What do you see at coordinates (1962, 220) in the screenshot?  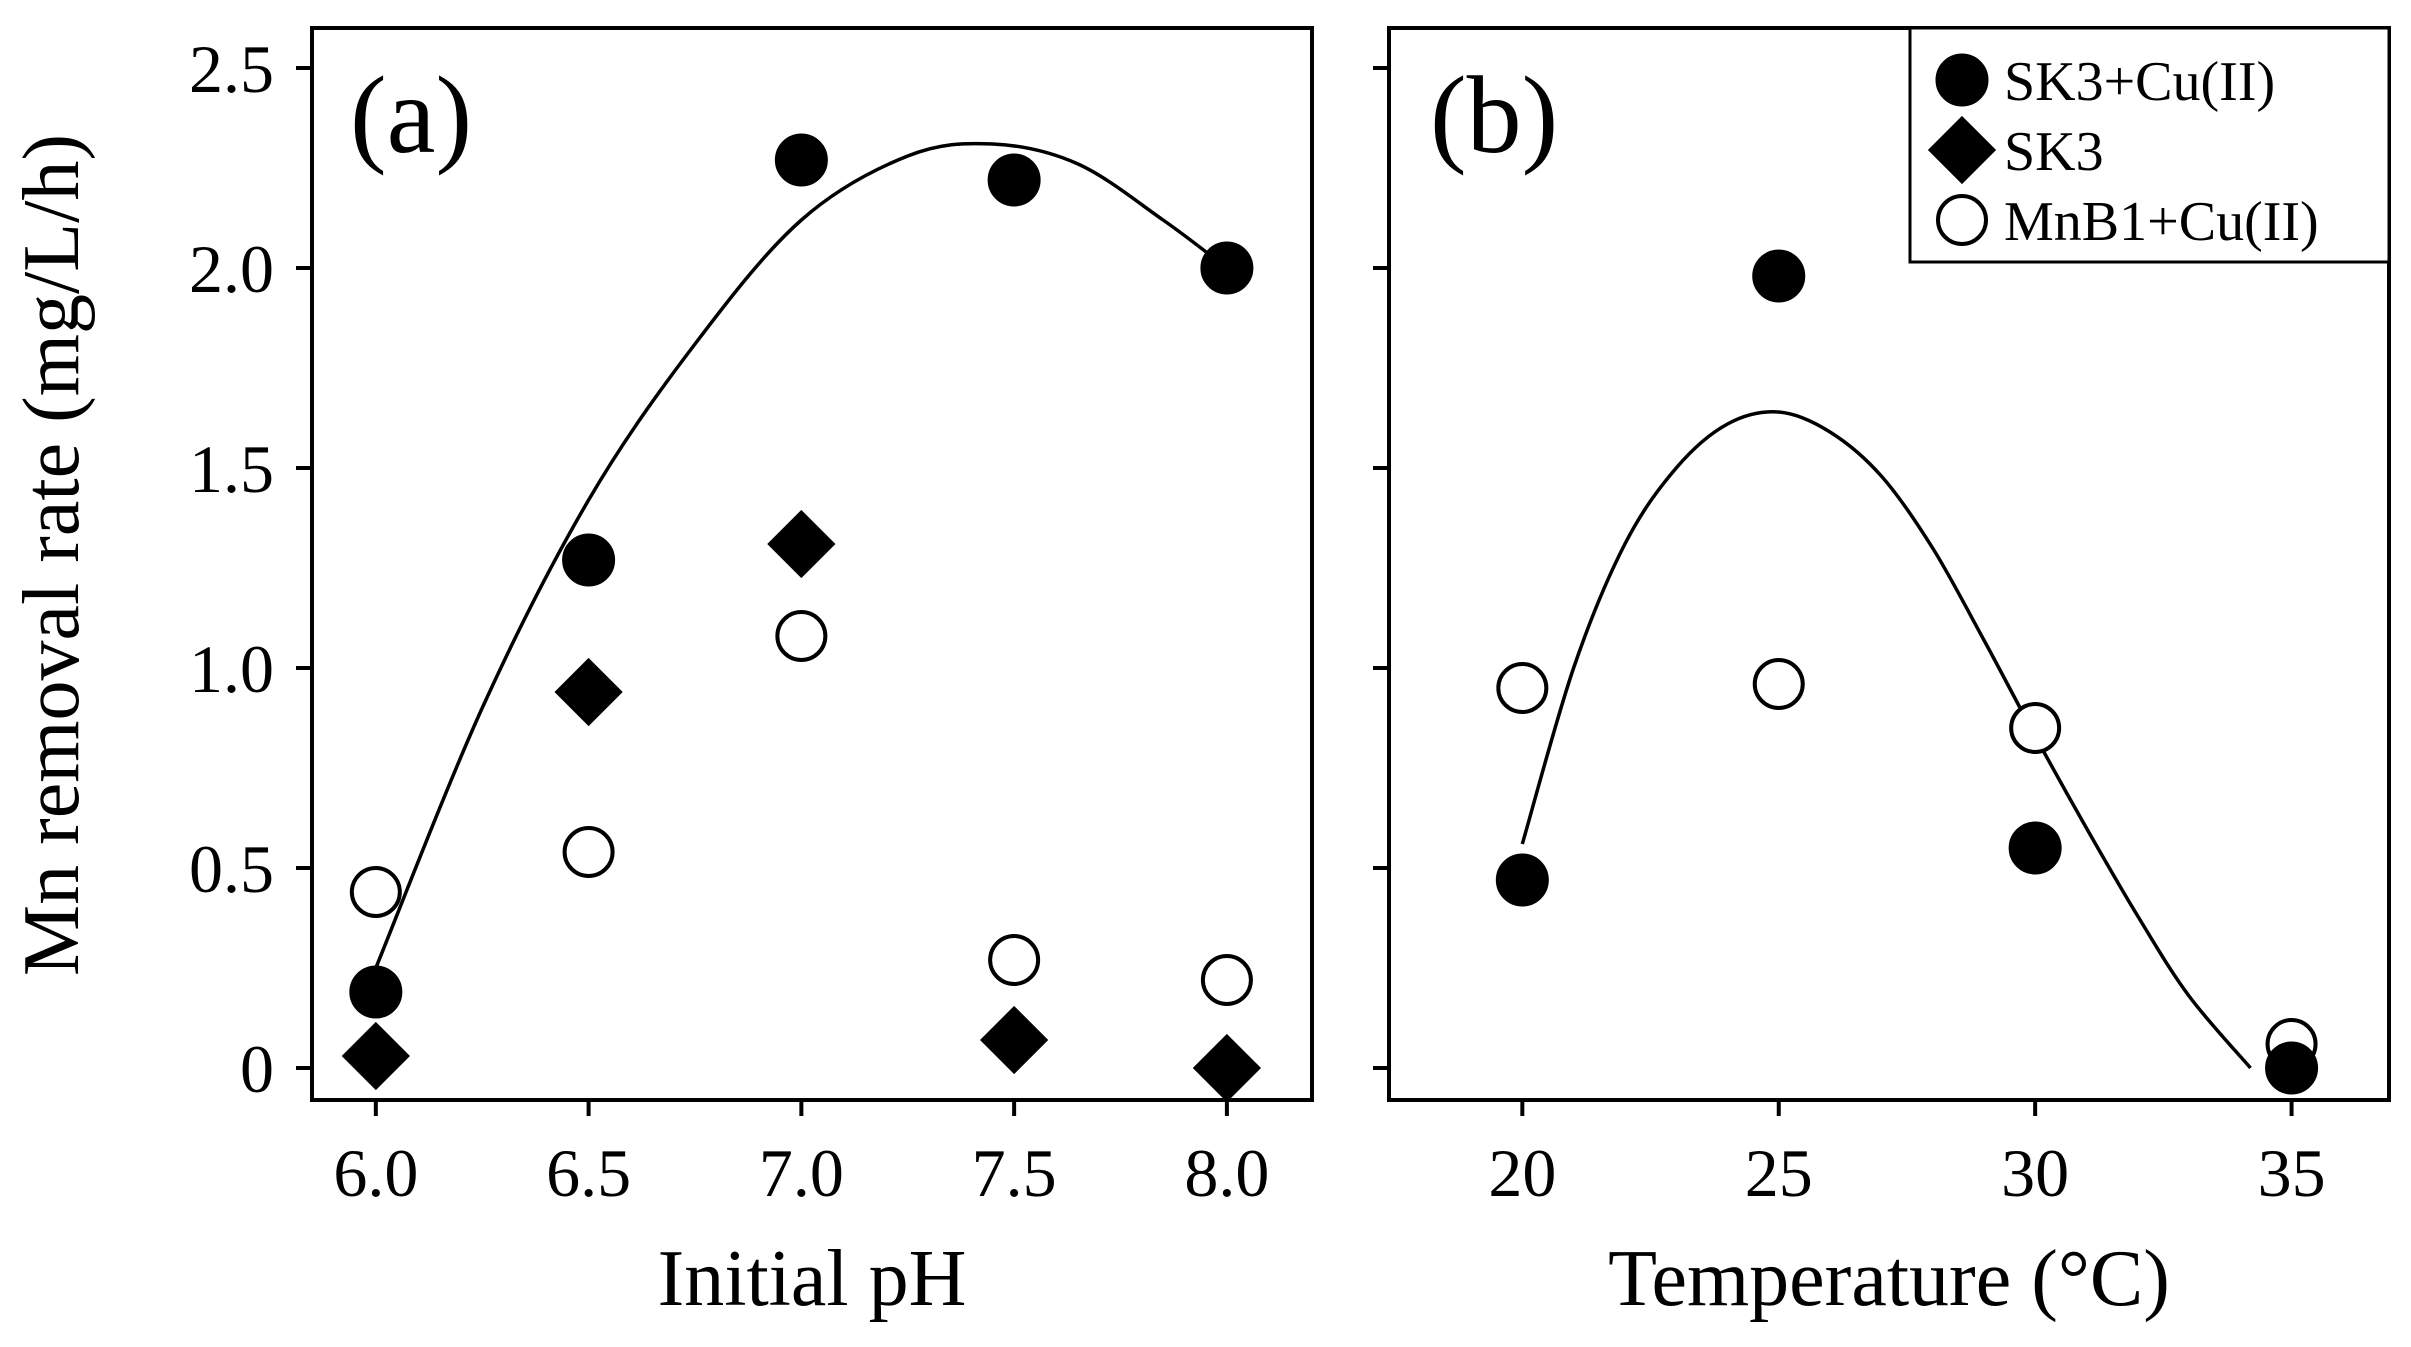 I see `legend-mnb1-cu-ii-marker` at bounding box center [1962, 220].